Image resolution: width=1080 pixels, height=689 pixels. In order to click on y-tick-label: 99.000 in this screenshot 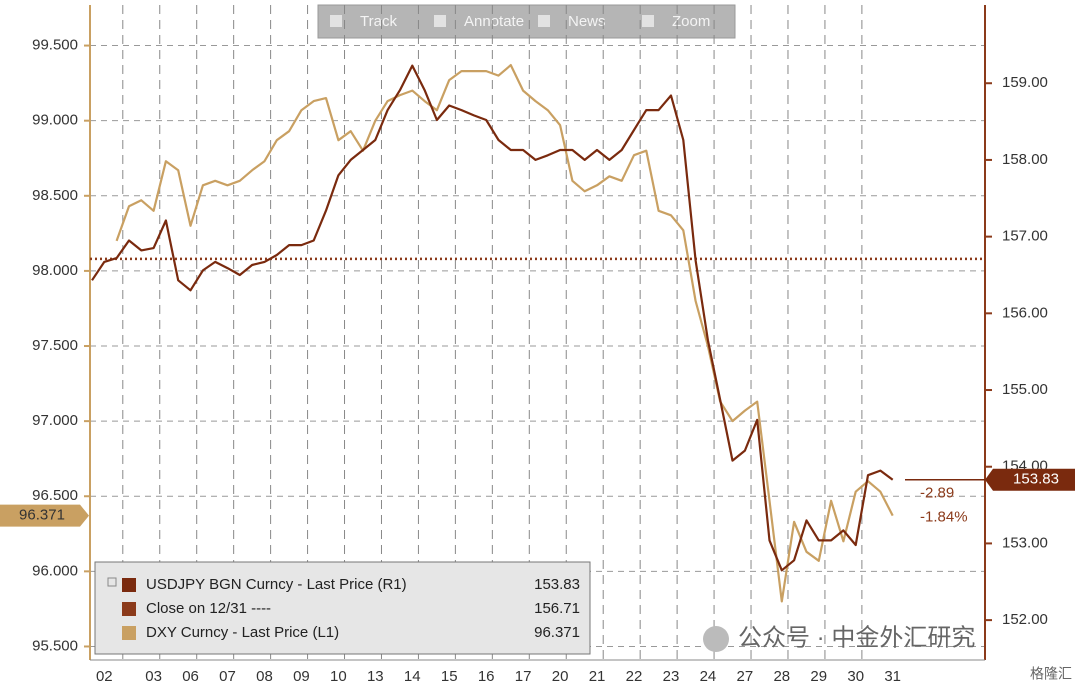, I will do `click(55, 120)`.